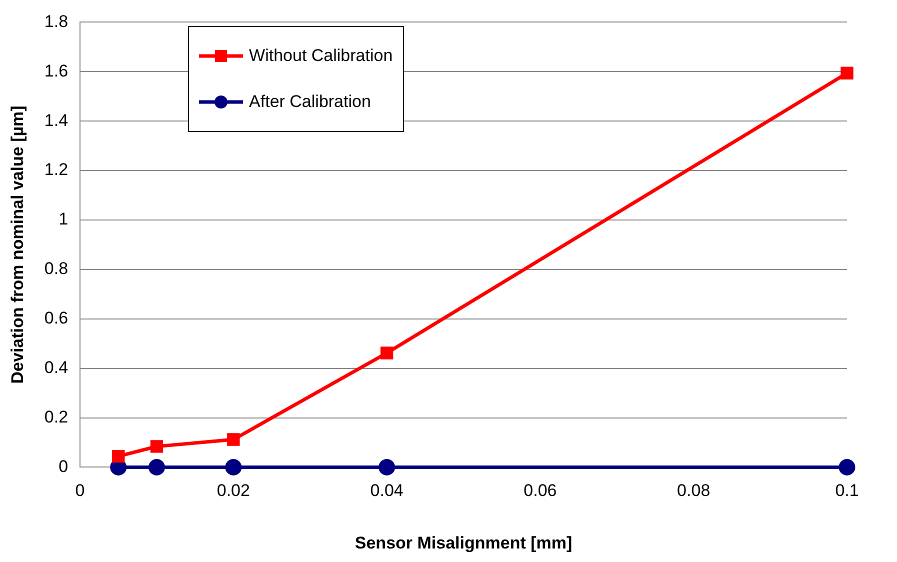 The width and height of the screenshot is (897, 562). Describe the element at coordinates (847, 490) in the screenshot. I see `x-tick-label: 0.1` at that location.